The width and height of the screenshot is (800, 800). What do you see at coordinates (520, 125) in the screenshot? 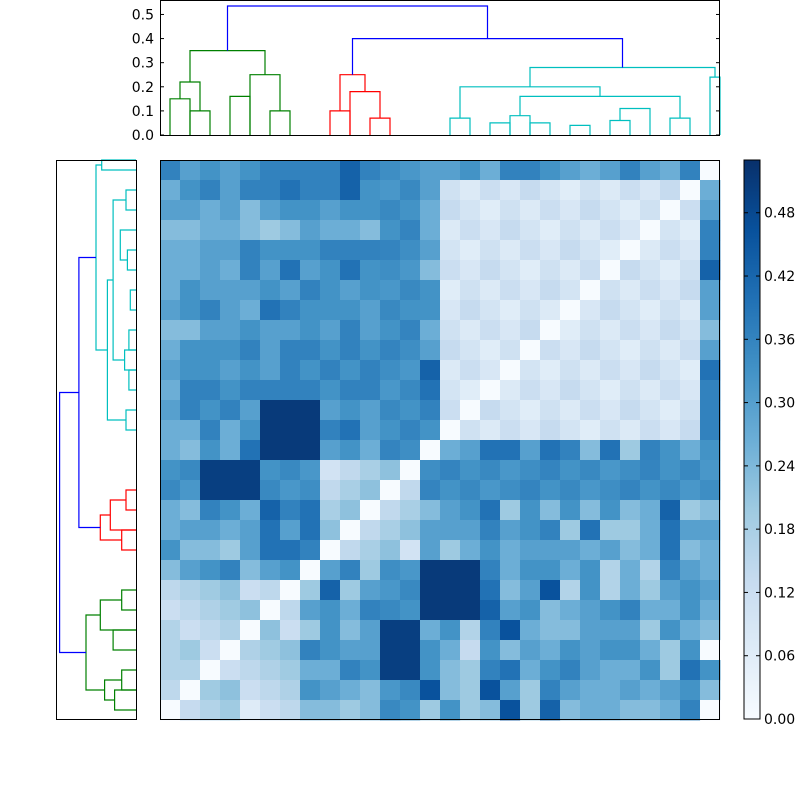
I see `top-dendrogram-link` at bounding box center [520, 125].